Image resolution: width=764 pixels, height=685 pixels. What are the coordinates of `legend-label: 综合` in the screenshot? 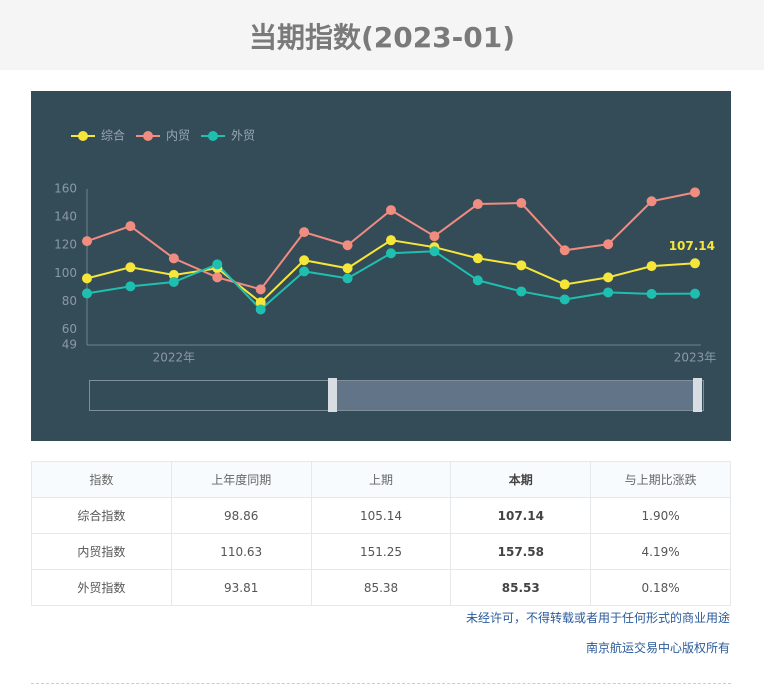 It's located at (113, 135).